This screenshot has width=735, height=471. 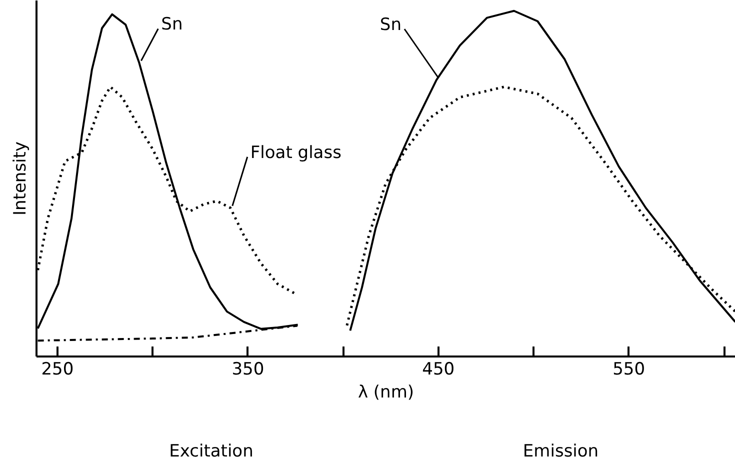 I want to click on text: Emission, so click(x=560, y=452).